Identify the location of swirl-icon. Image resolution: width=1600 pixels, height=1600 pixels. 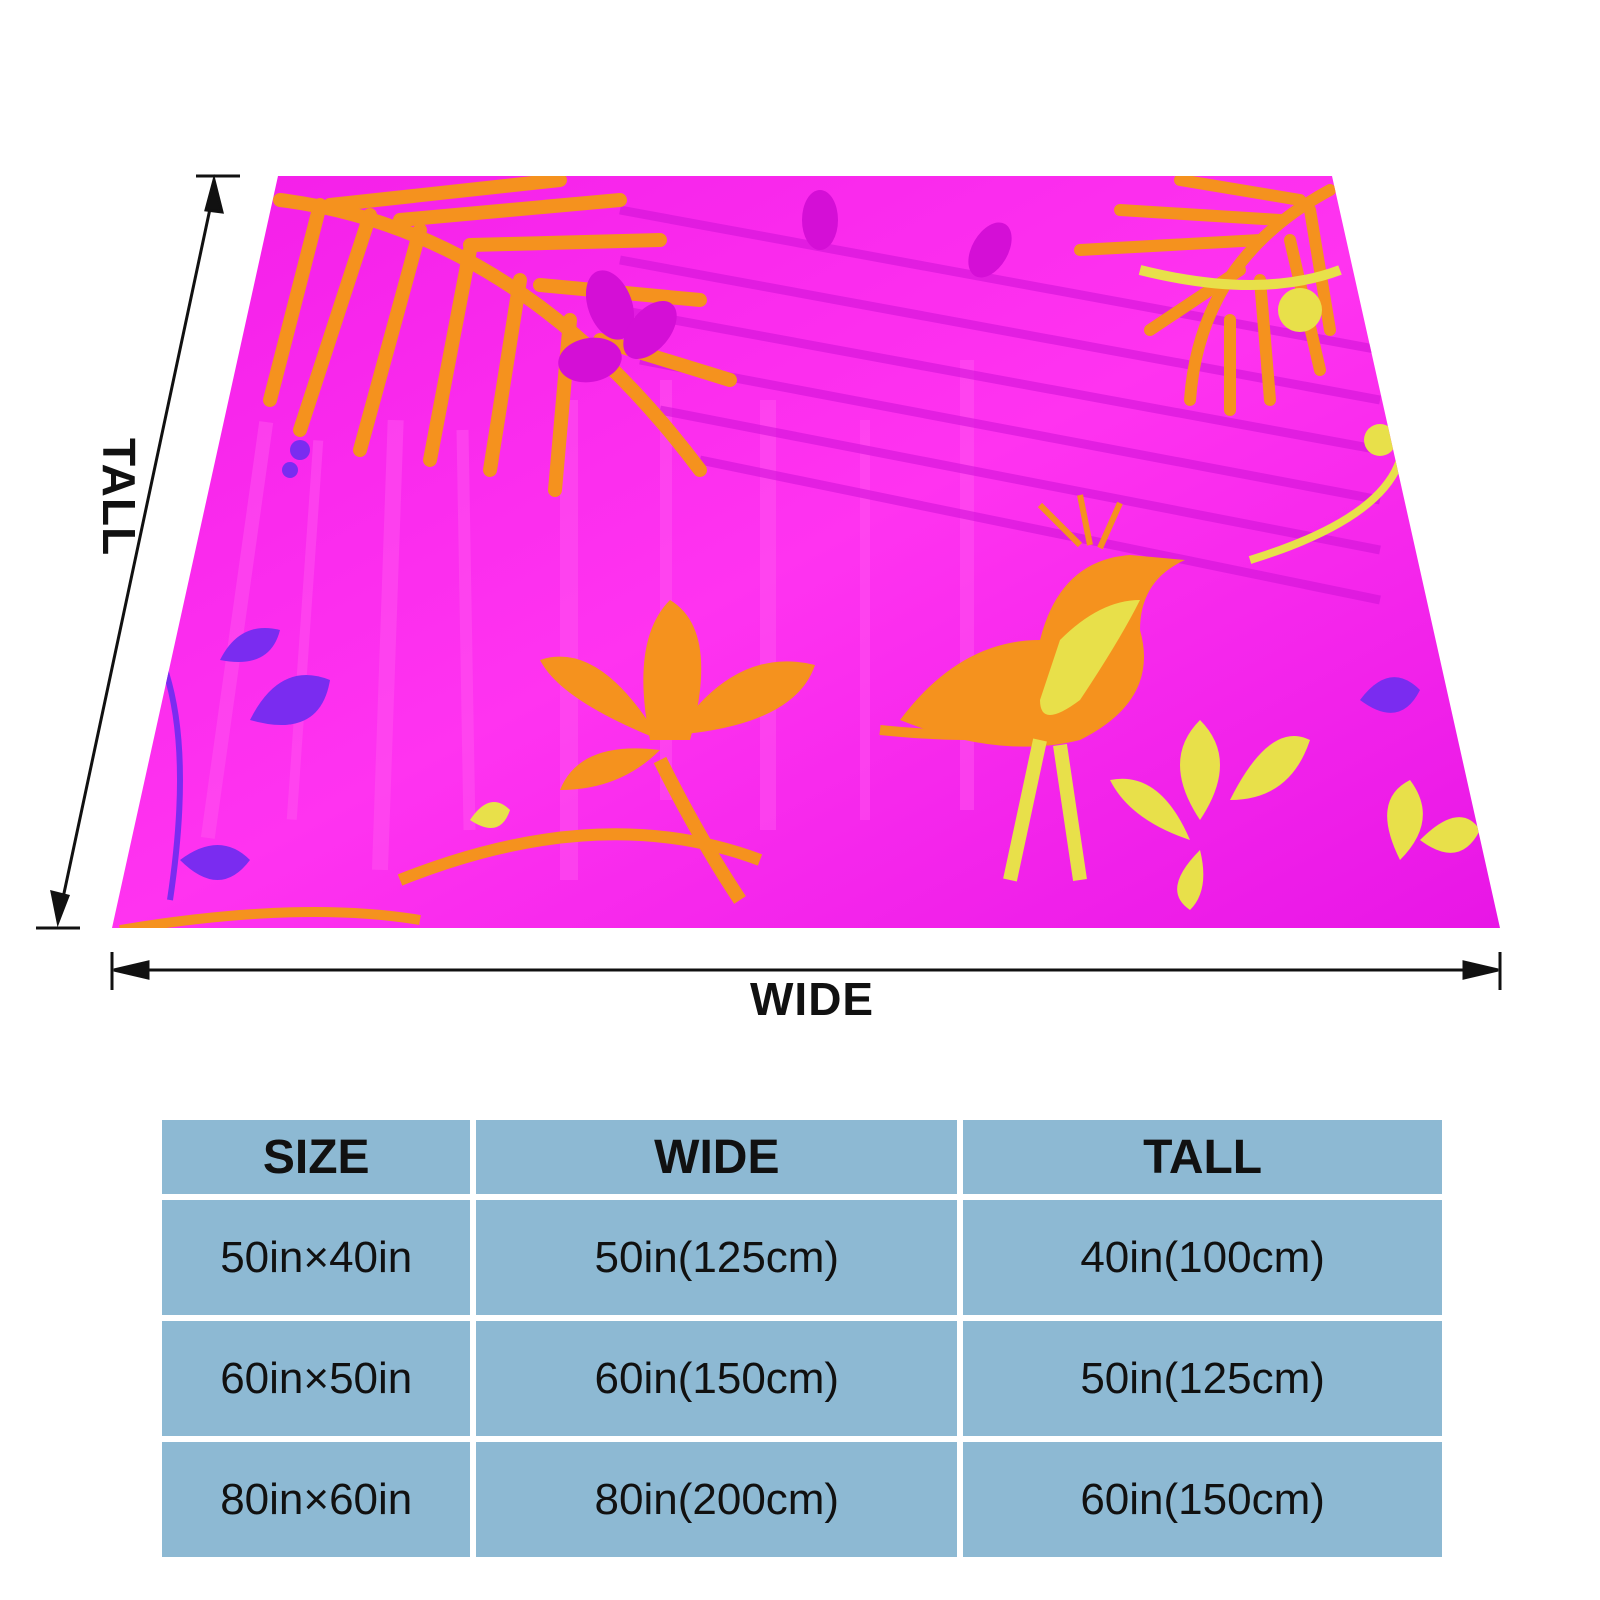
(270, 917).